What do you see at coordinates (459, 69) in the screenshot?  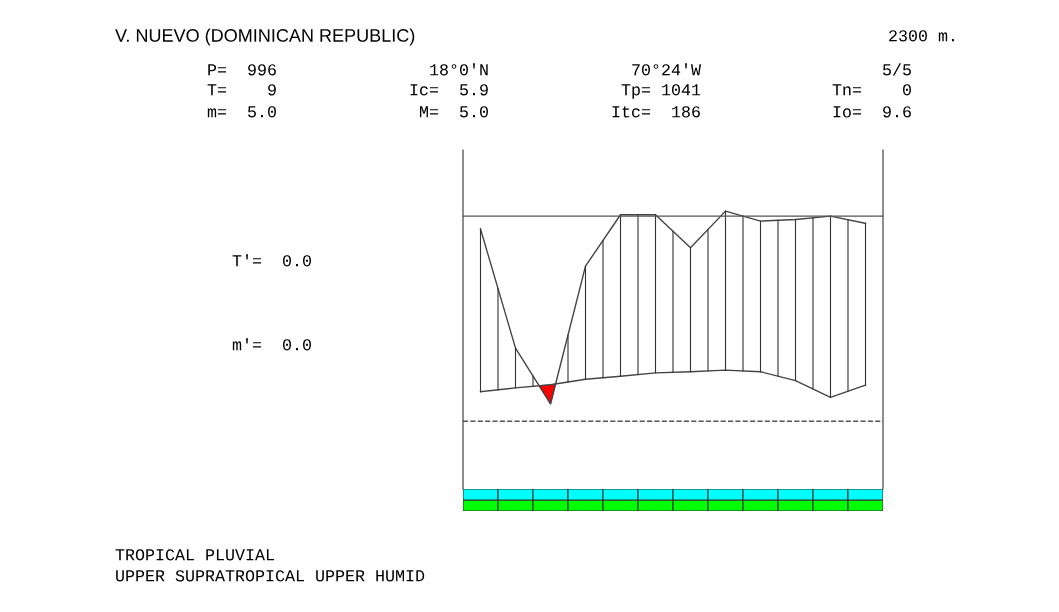 I see `text: 18°0'N` at bounding box center [459, 69].